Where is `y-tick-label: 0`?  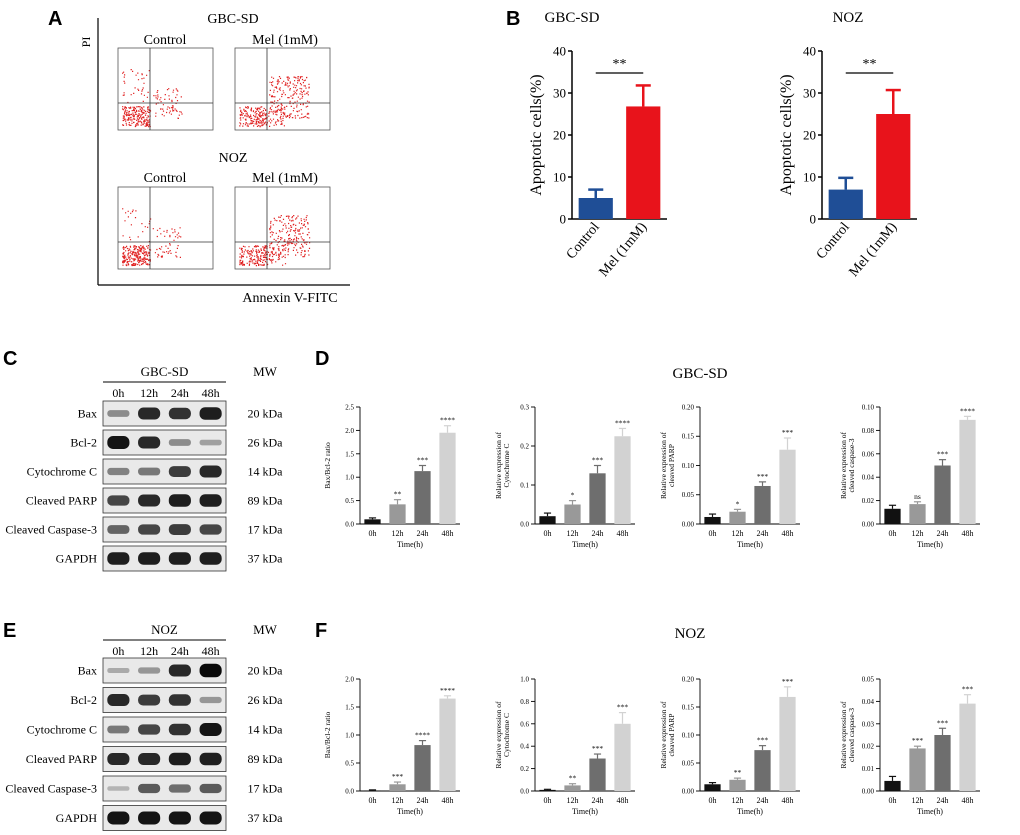
y-tick-label: 0 is located at coordinates (563, 219).